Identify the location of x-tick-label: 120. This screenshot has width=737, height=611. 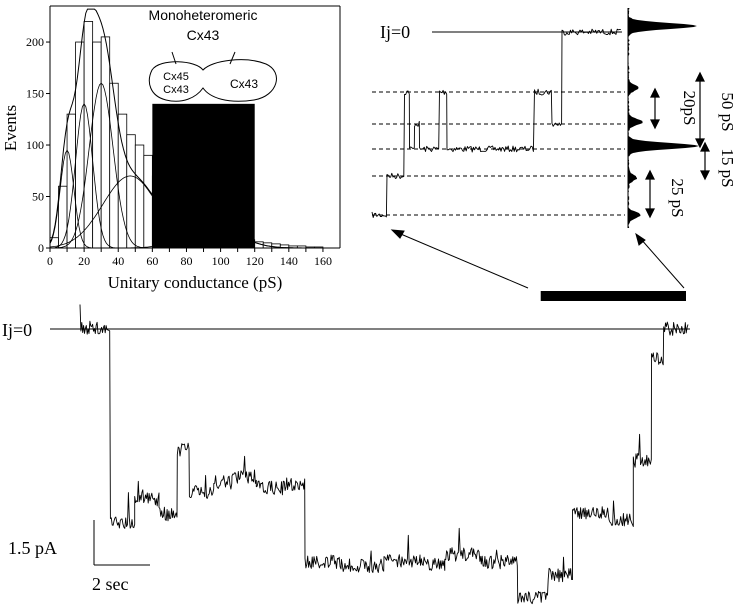
(255, 261).